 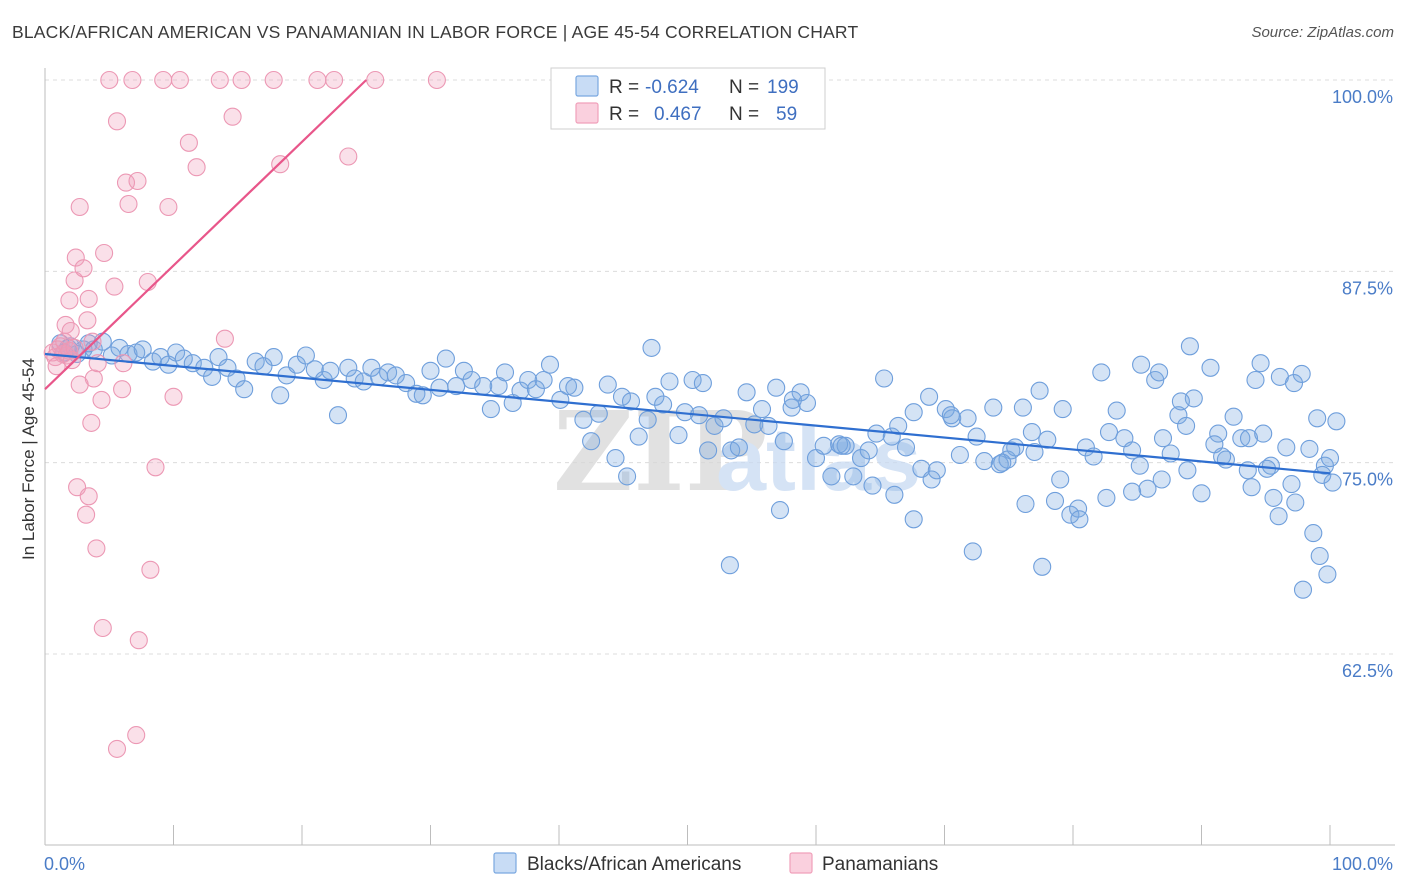 What do you see at coordinates (744, 87) in the screenshot?
I see `legend-n-label-1: N =` at bounding box center [744, 87].